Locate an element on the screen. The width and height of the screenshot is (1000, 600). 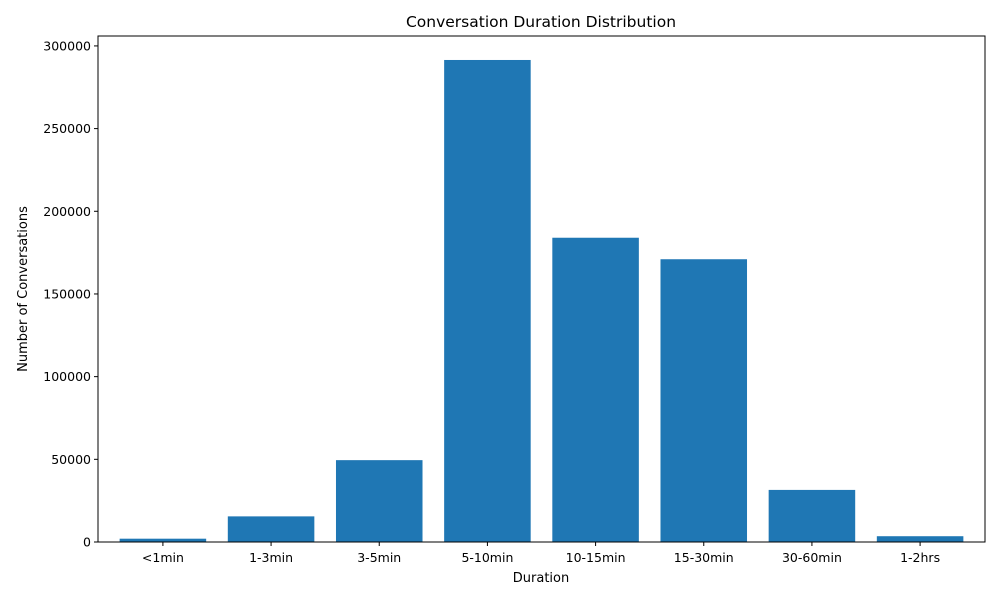
x-tick-label: 30-60min is located at coordinates (812, 557).